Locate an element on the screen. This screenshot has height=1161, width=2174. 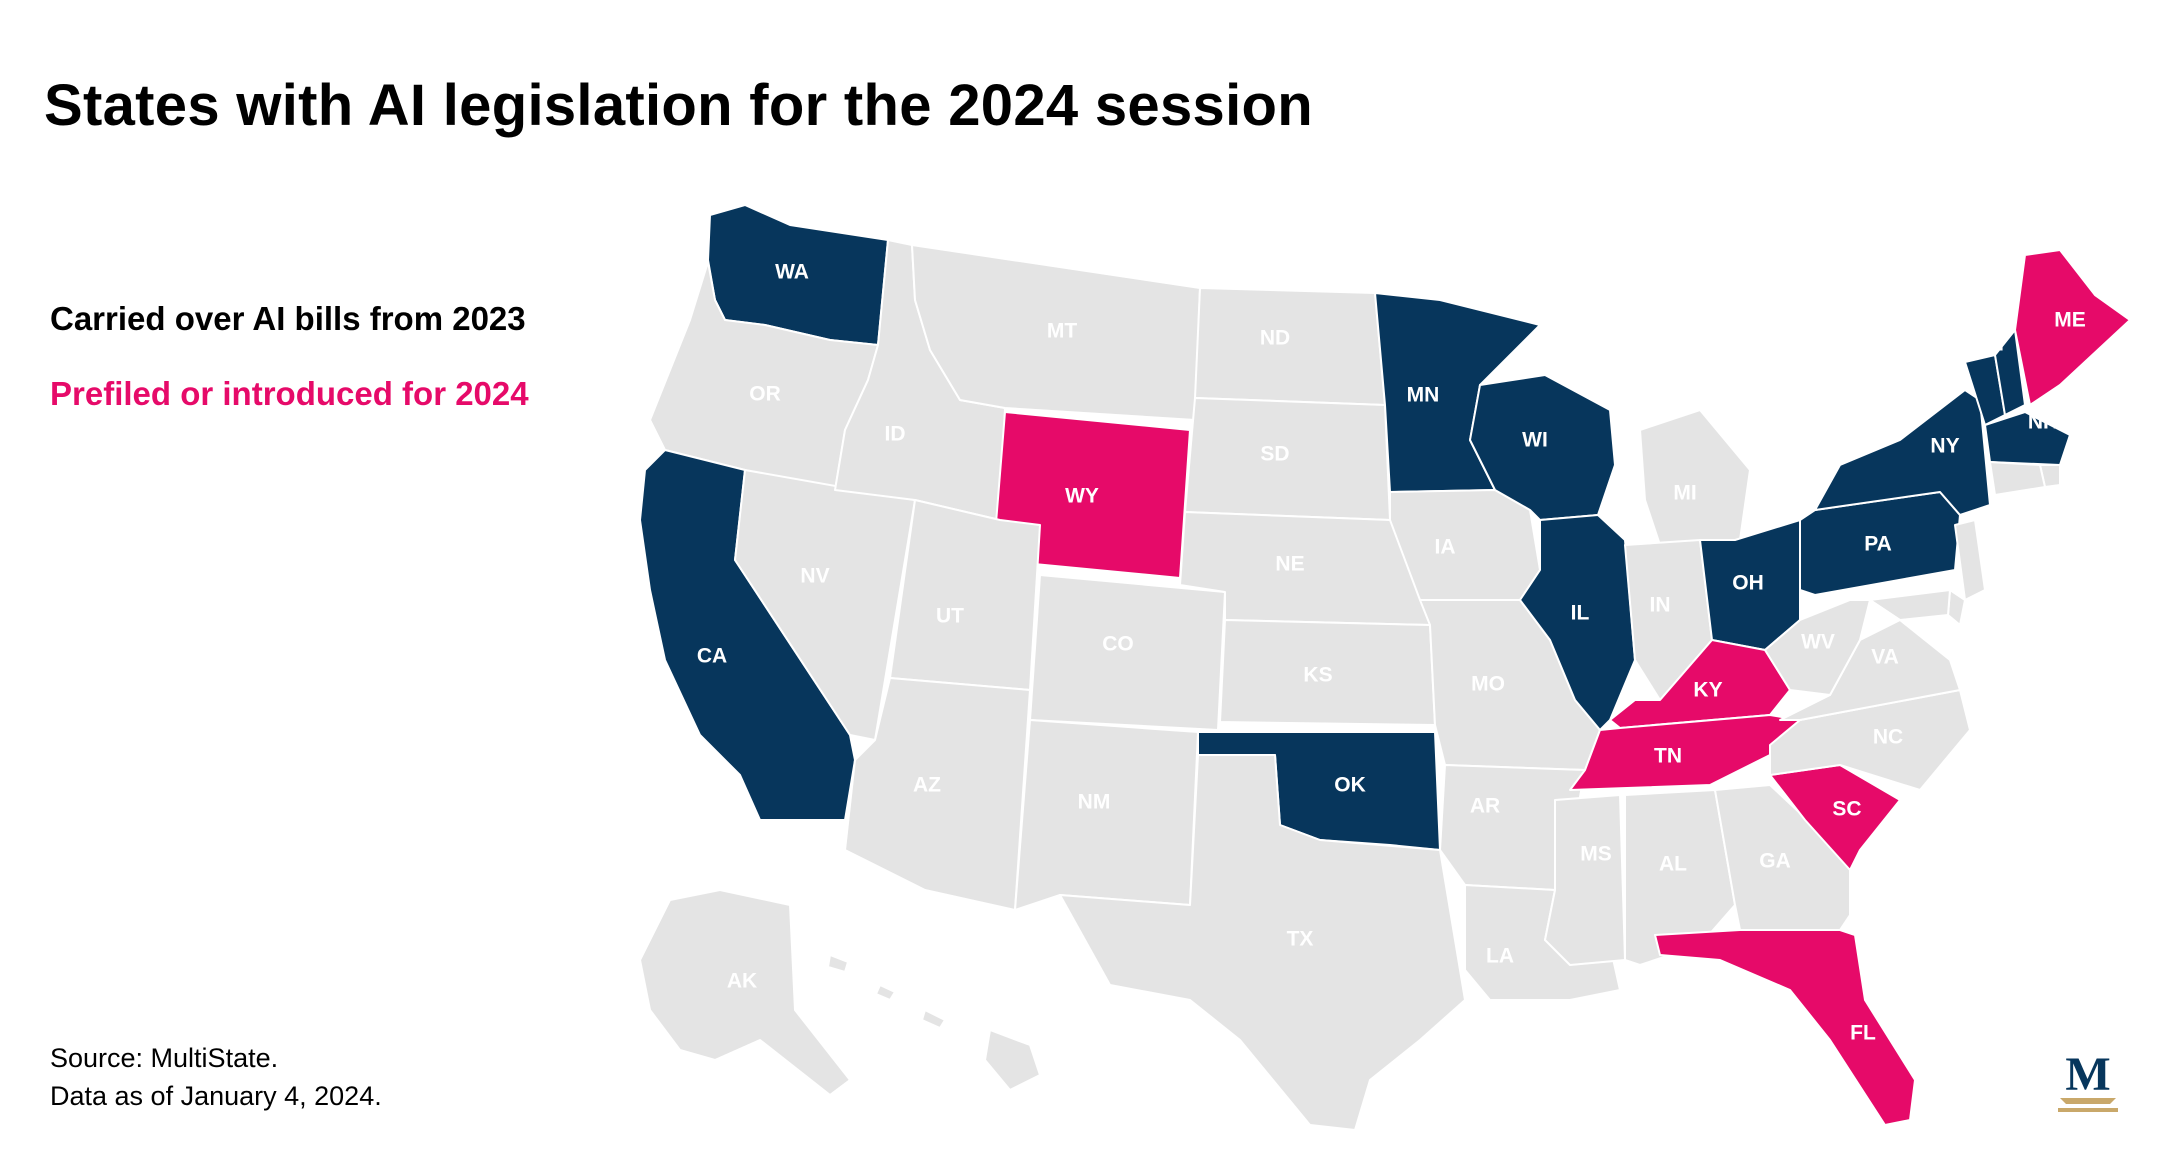
state-label-ok: OK is located at coordinates (1350, 785).